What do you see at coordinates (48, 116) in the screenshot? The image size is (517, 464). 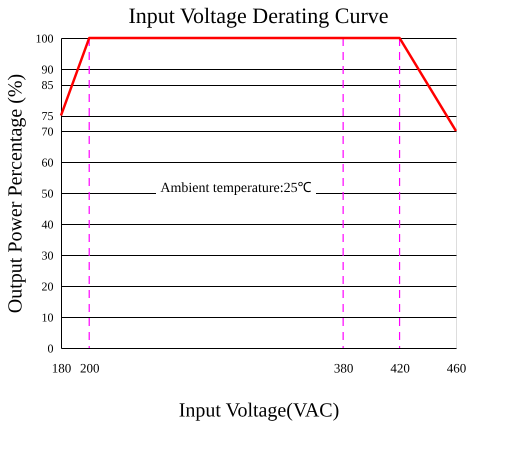 I see `y-tick-label: 75` at bounding box center [48, 116].